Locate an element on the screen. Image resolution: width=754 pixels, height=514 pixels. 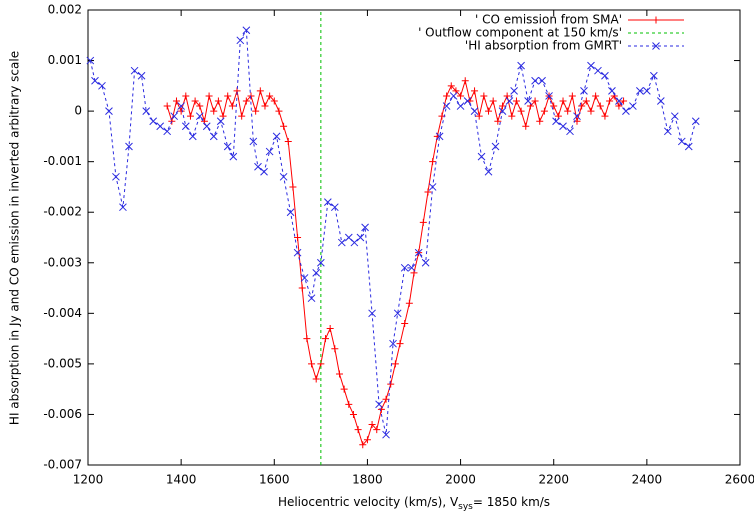
x-label-tail: = 1850 km/s is located at coordinates (511, 502).